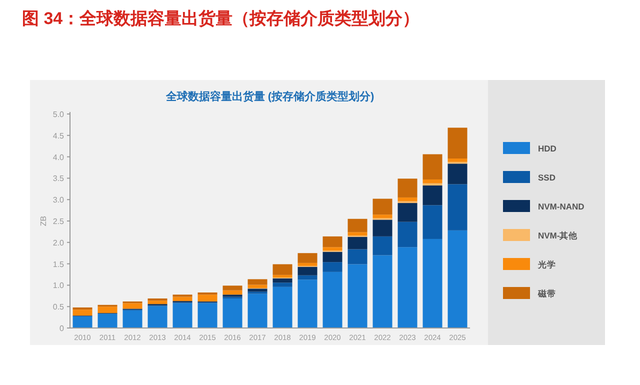 This screenshot has width=640, height=385. What do you see at coordinates (58, 114) in the screenshot?
I see `y-tick-label: 5.0` at bounding box center [58, 114].